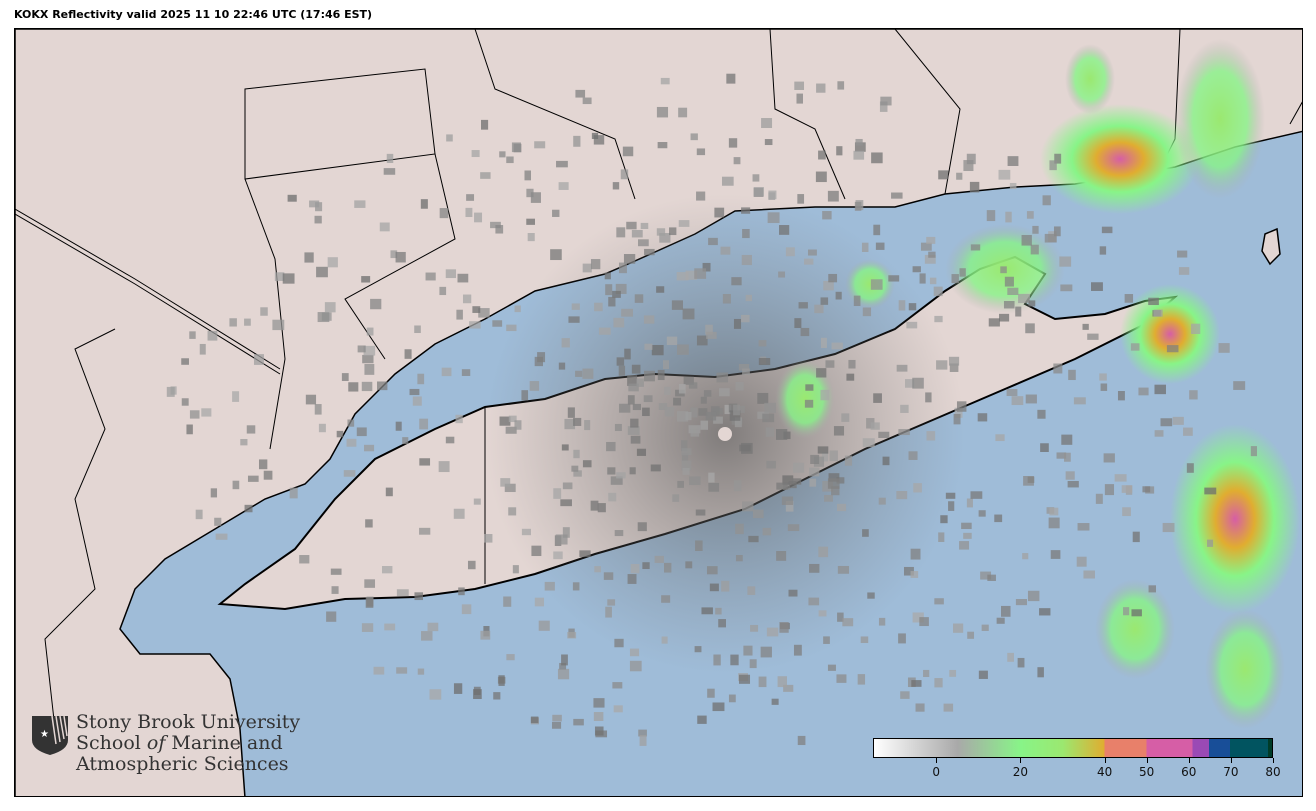 The height and width of the screenshot is (811, 1316). I want to click on colorbar-tick, so click(937, 760).